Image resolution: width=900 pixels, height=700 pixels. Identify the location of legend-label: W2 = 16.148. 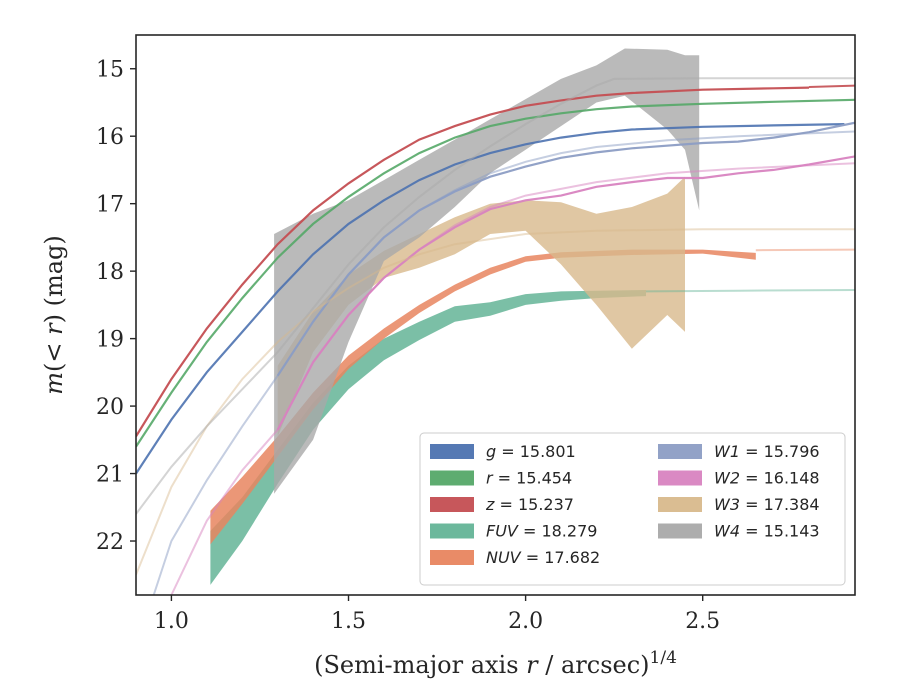
(767, 478).